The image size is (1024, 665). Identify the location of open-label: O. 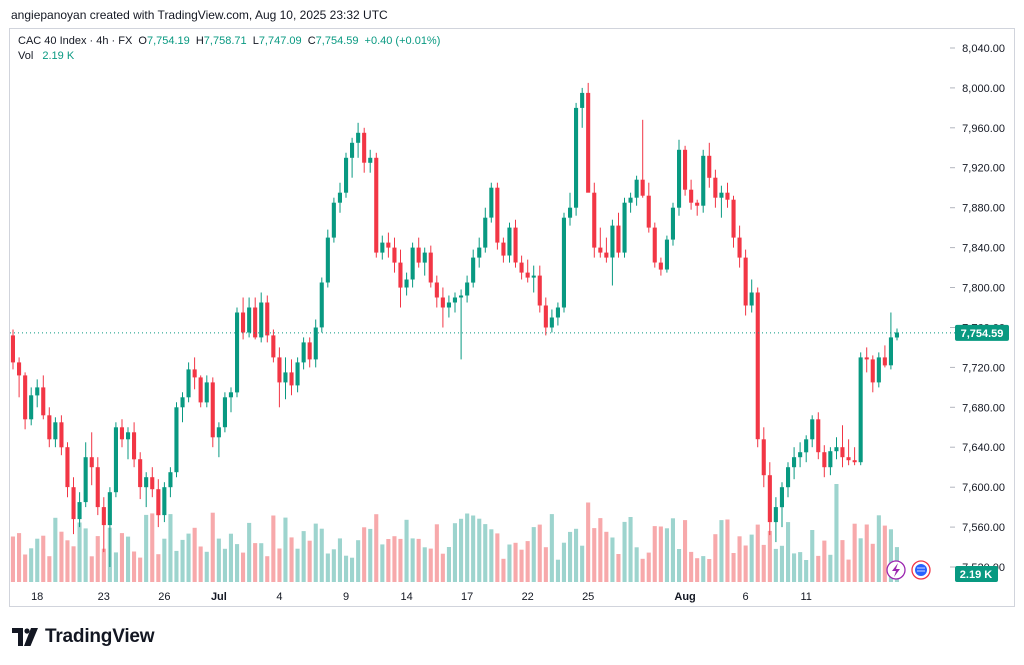
(142, 41).